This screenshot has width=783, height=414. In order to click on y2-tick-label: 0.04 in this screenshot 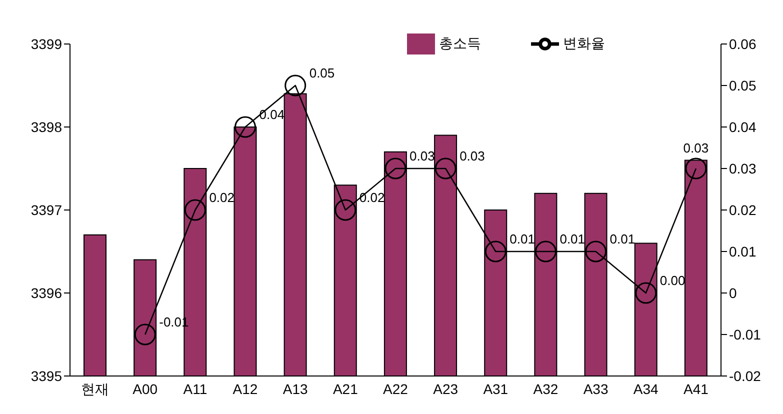, I will do `click(742, 126)`.